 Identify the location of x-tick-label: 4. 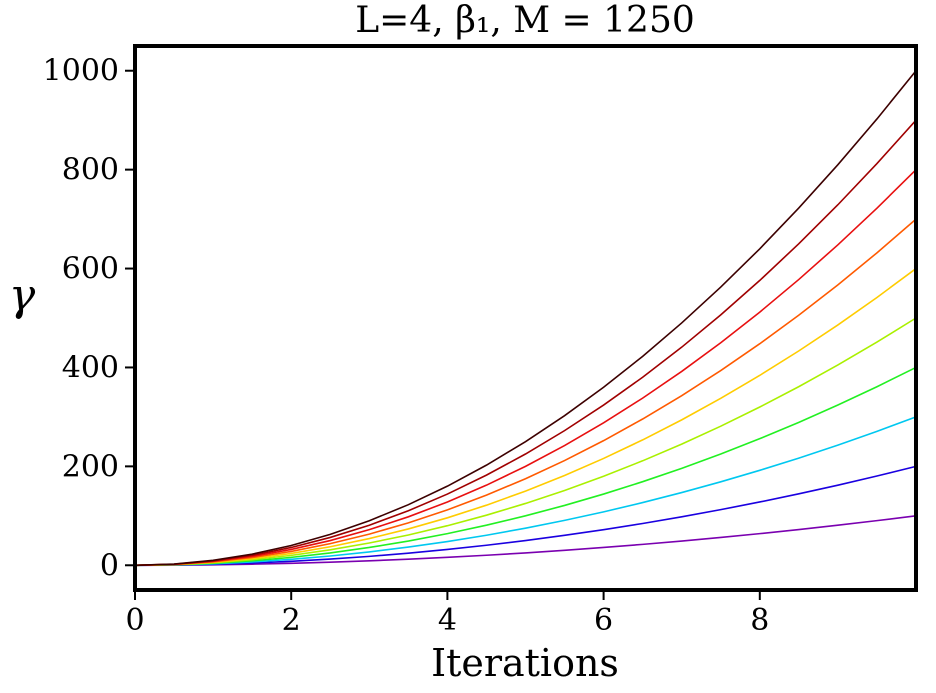
(447, 620).